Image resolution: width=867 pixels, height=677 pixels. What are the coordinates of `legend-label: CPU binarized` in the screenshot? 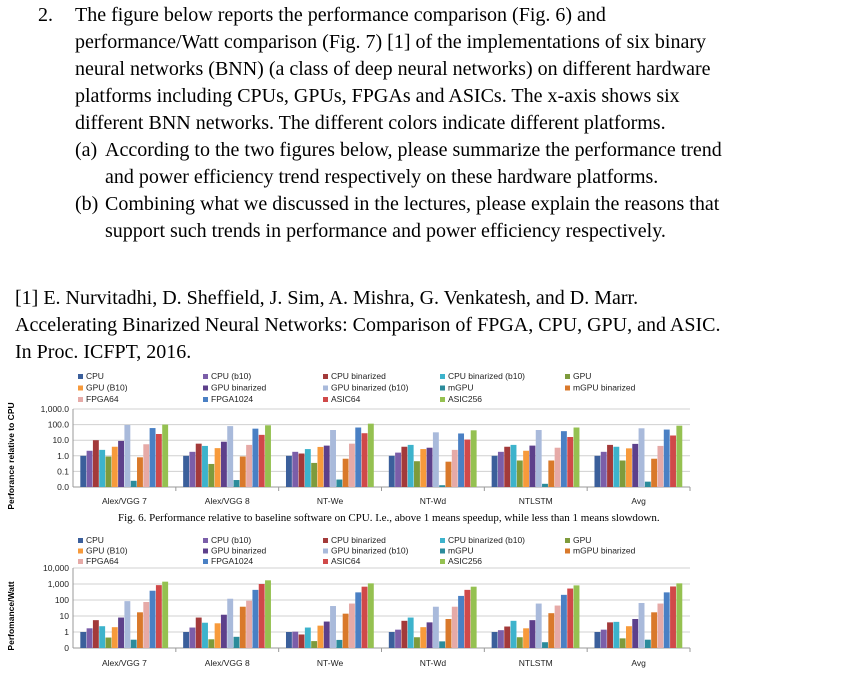 It's located at (358, 540).